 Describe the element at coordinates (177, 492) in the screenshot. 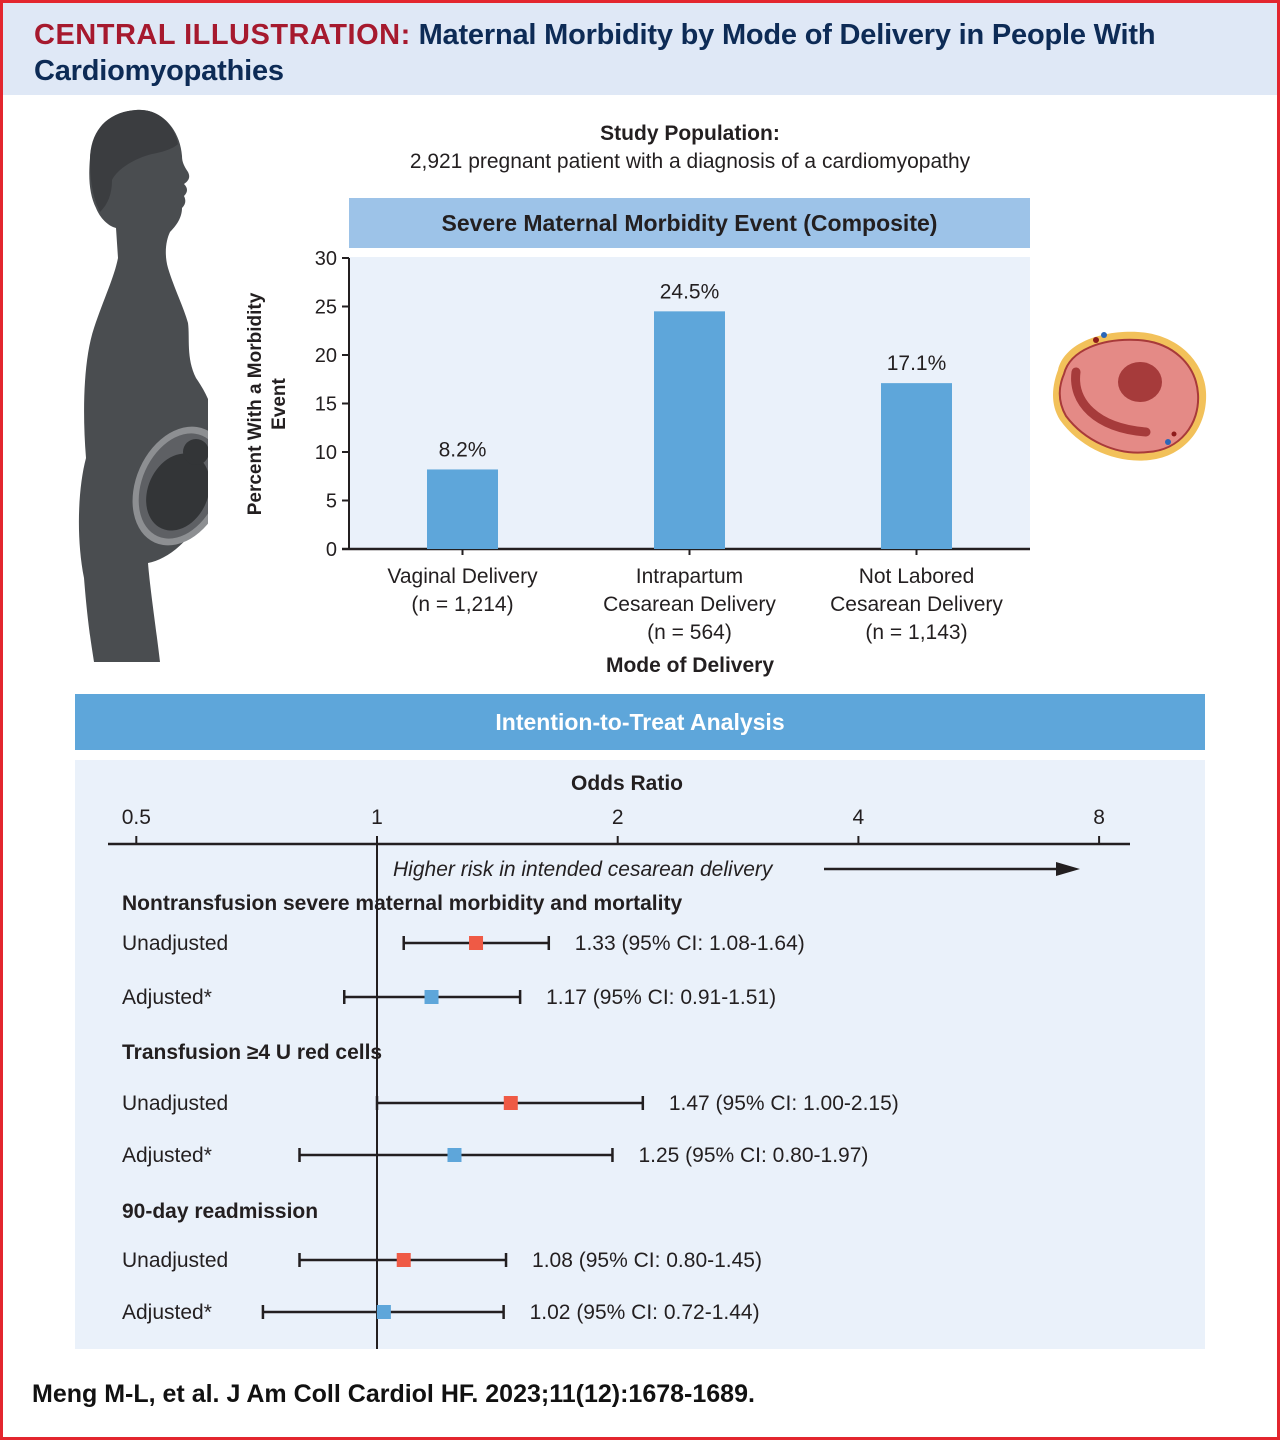

I see `fetus` at that location.